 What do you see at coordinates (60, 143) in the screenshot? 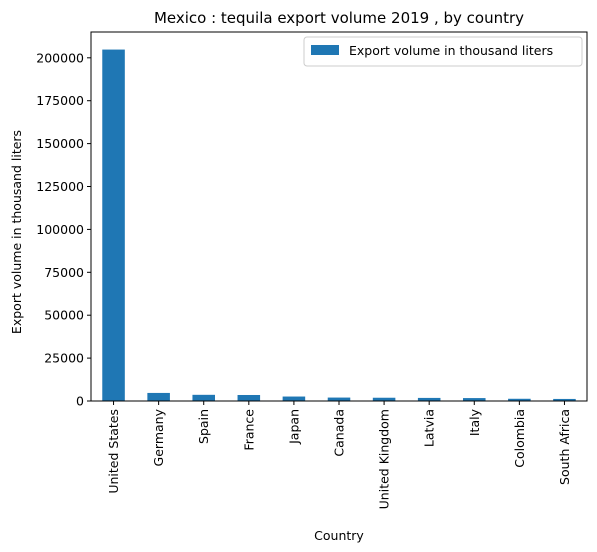
I see `y-tick-label-6: 150000` at bounding box center [60, 143].